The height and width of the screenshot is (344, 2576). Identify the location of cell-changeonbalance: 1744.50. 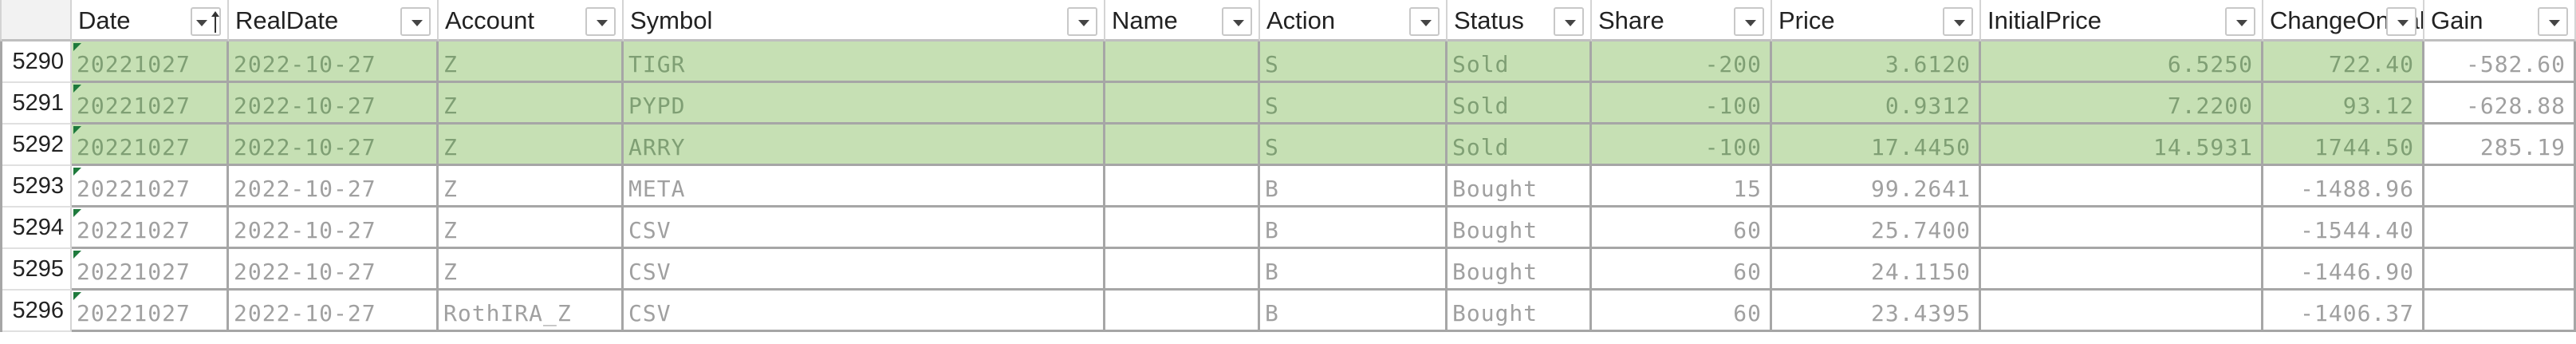
(2343, 145).